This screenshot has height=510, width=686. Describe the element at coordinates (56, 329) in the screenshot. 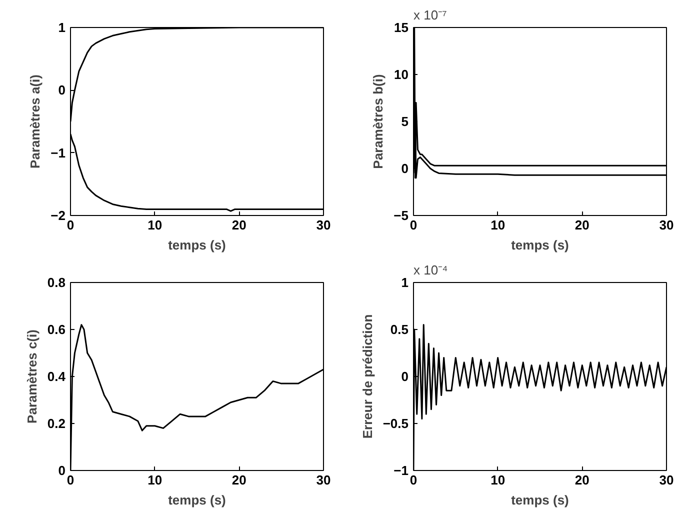

I see `y-tick-label: 0.6` at that location.